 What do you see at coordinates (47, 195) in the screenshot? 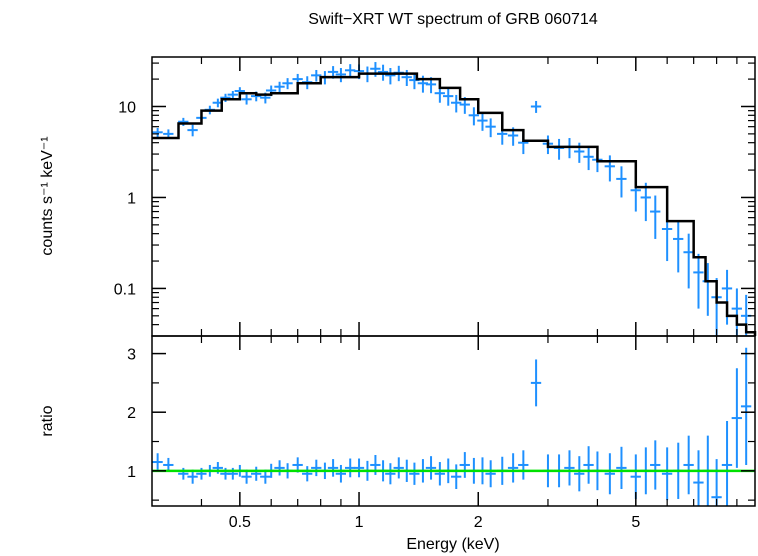
I see `spectrum-y-axis-label: counts s⁻¹ keV⁻¹` at bounding box center [47, 195].